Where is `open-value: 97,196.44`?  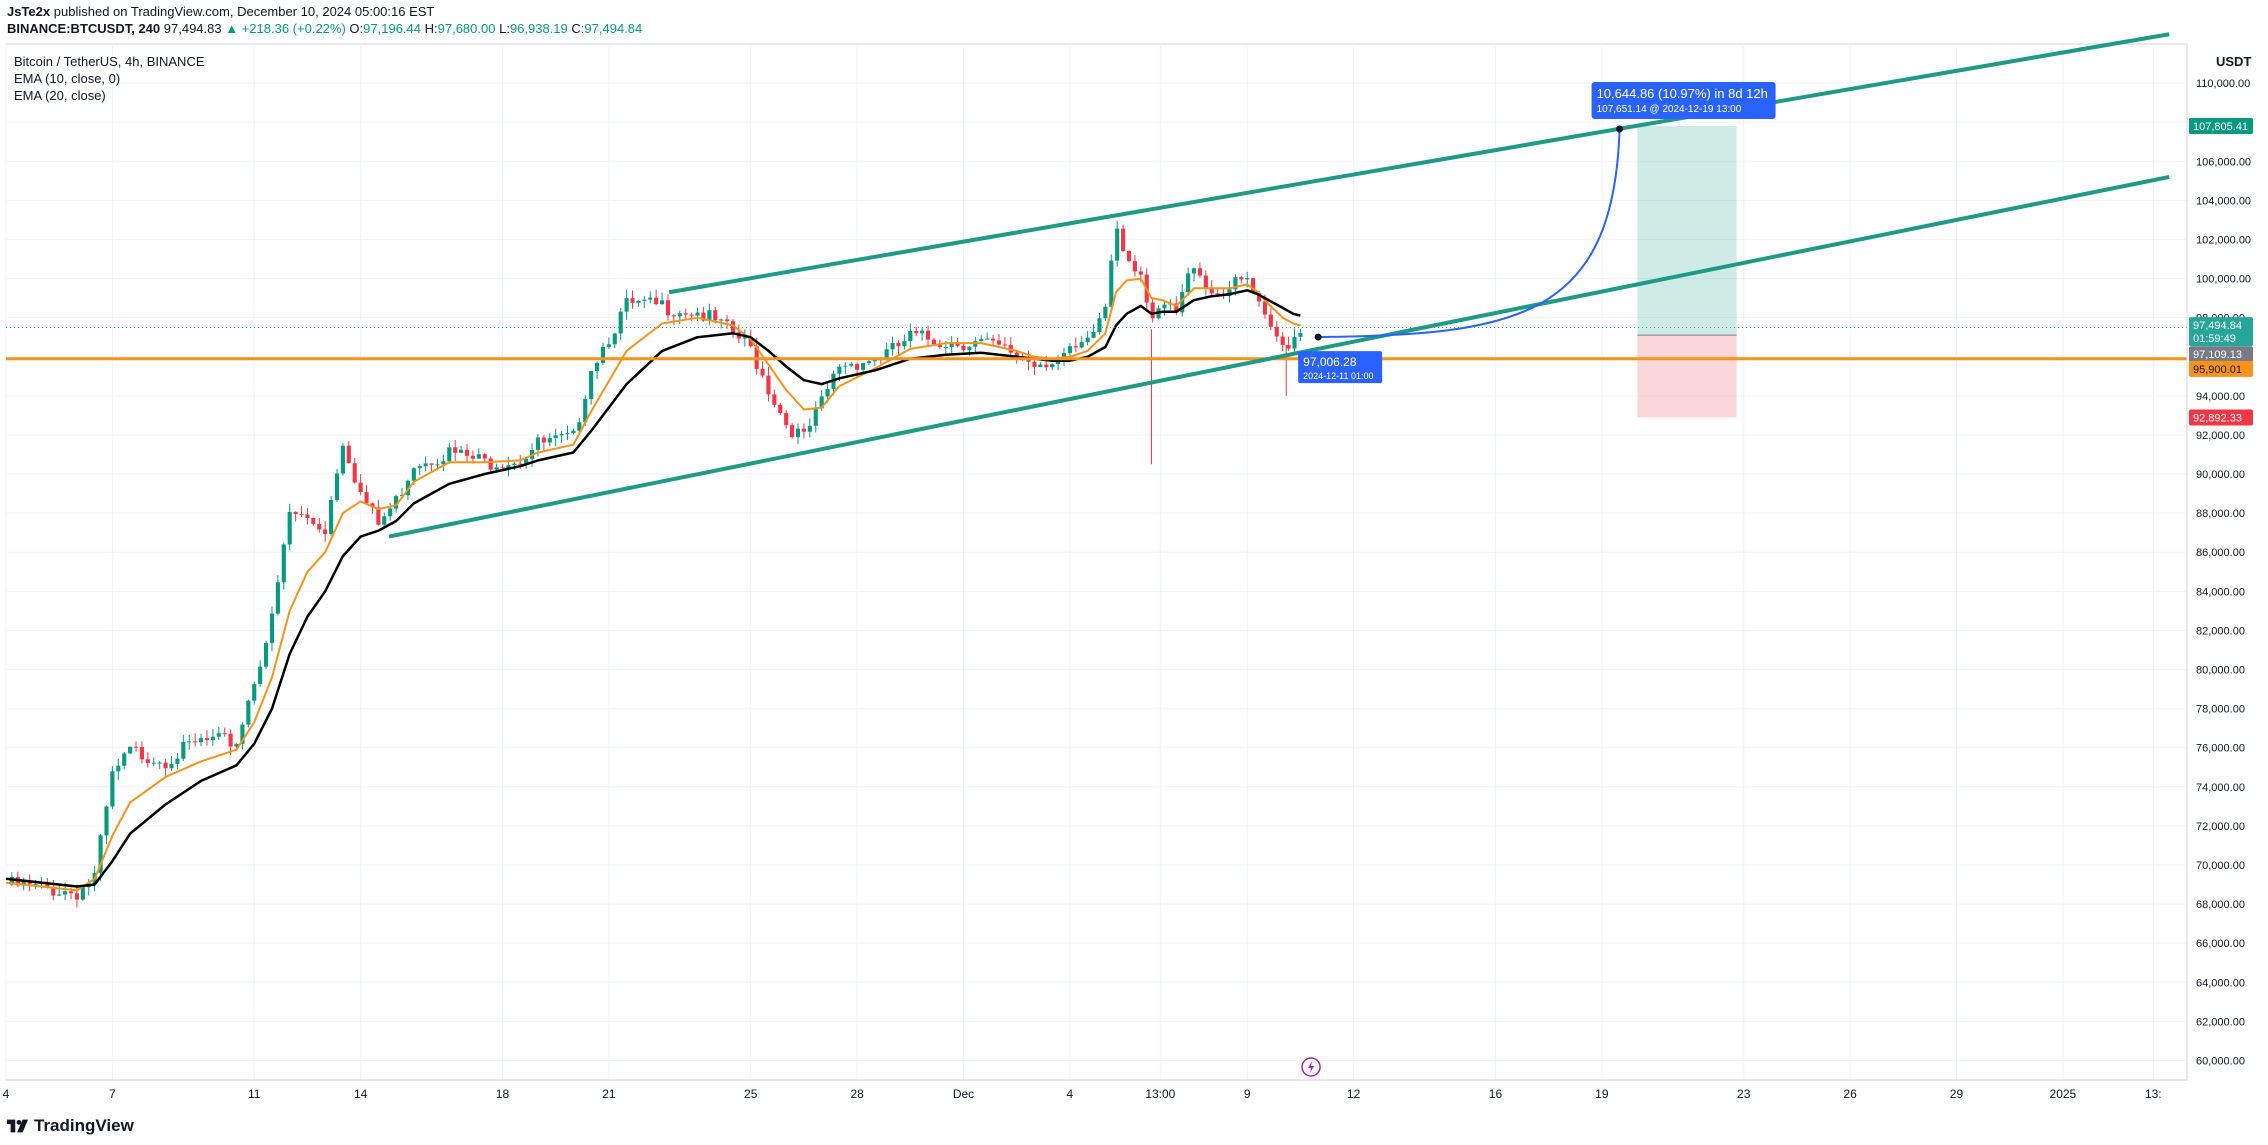 open-value: 97,196.44 is located at coordinates (392, 28).